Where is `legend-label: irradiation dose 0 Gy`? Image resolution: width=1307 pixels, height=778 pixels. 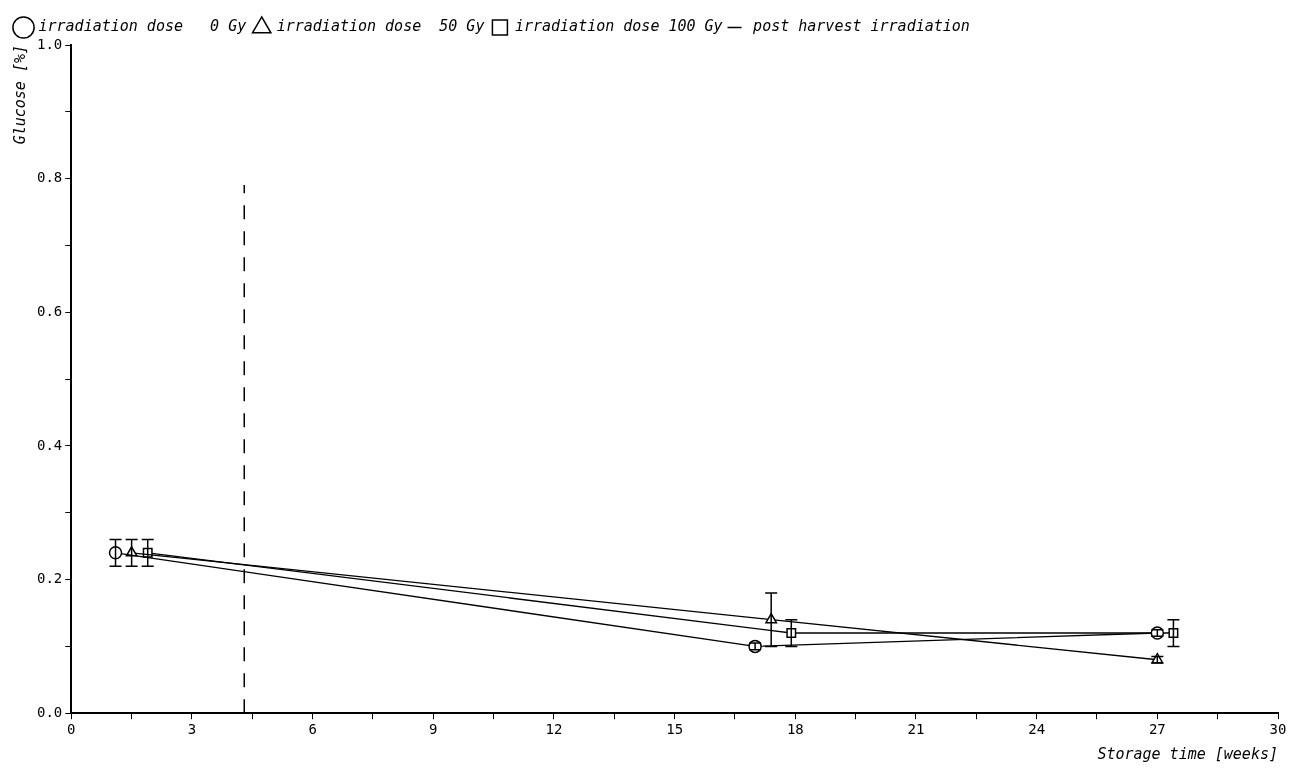
legend-label: irradiation dose 0 Gy is located at coordinates (142, 26).